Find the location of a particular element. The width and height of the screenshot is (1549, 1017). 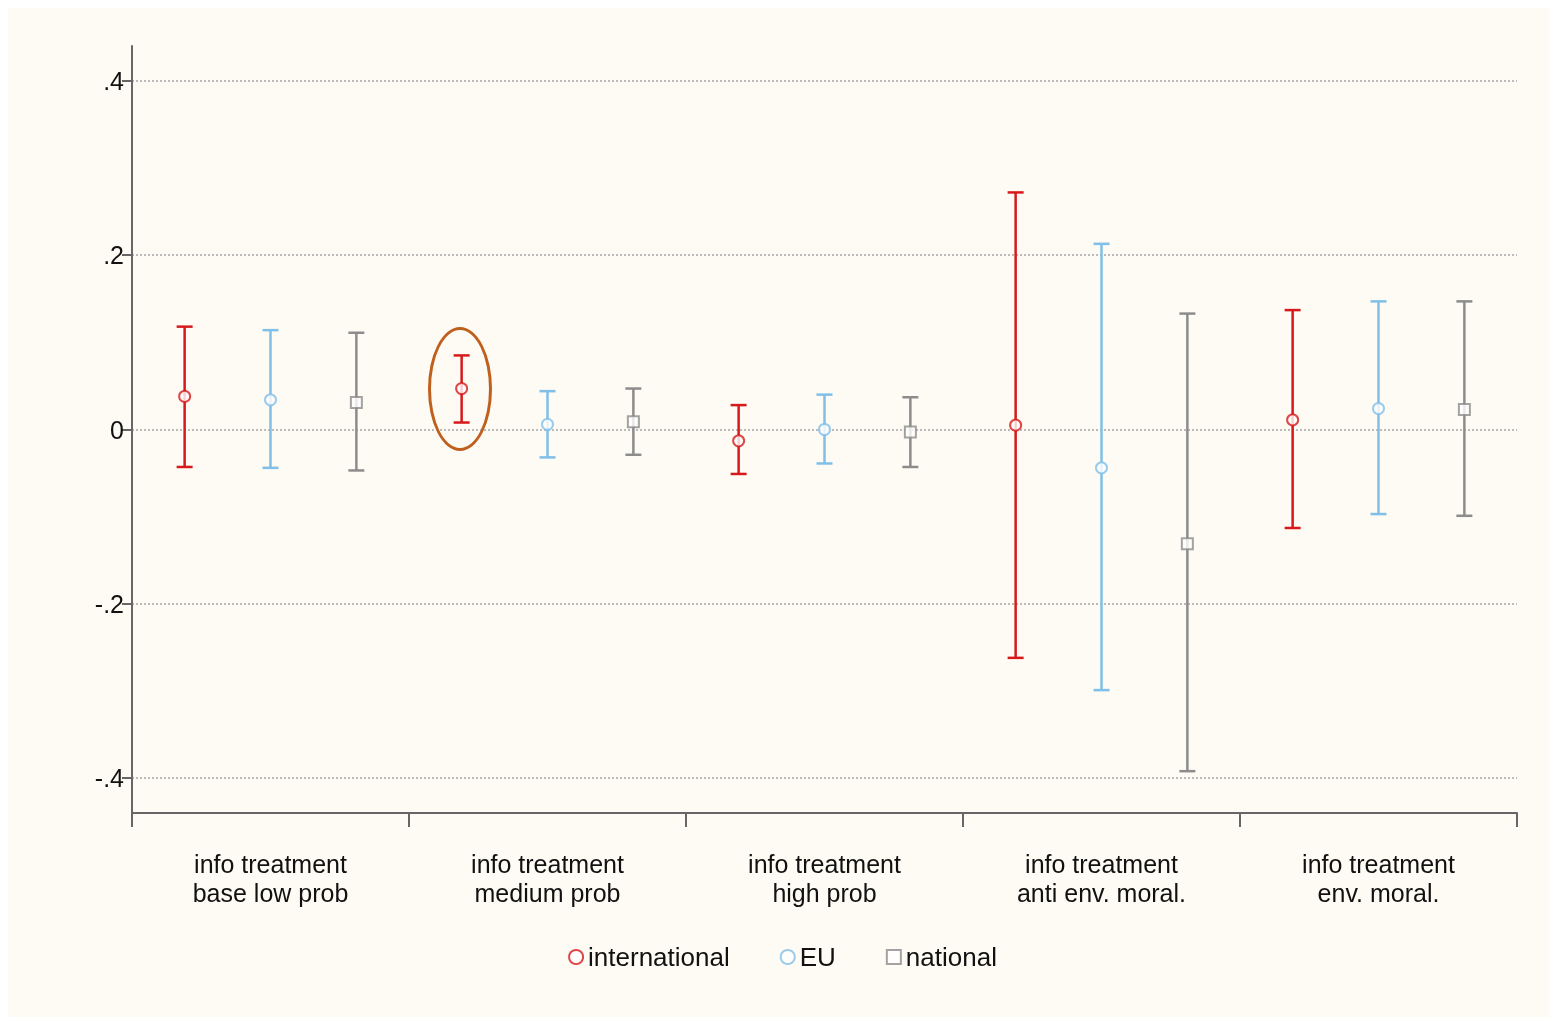

legend-label: EU is located at coordinates (817, 957).